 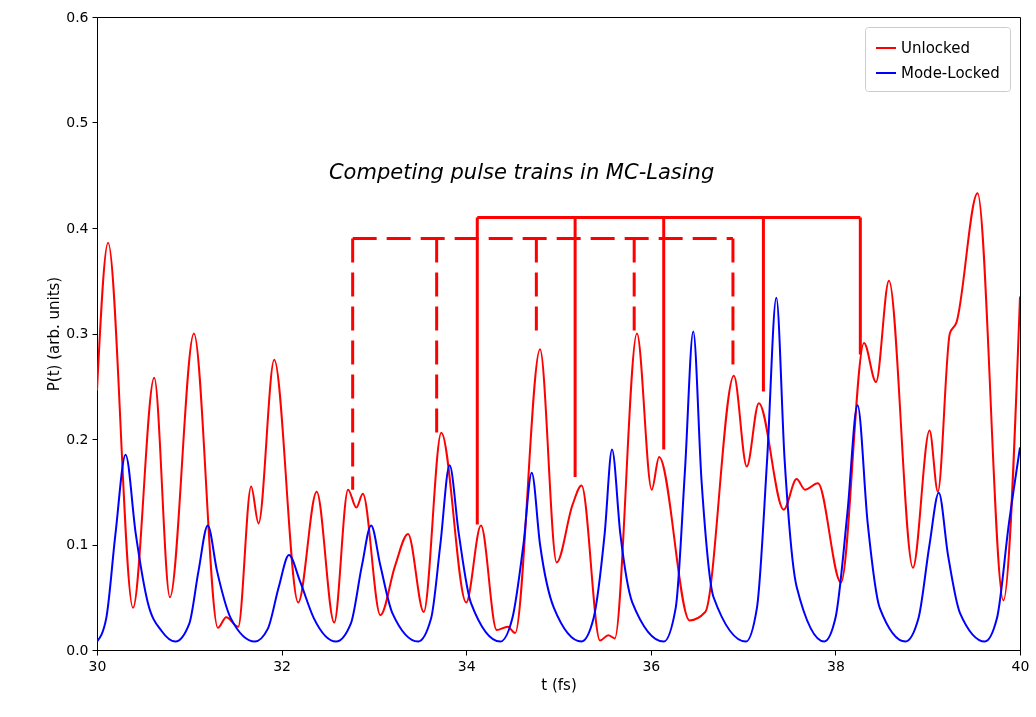 What do you see at coordinates (1020, 665) in the screenshot?
I see `x-tick-label: 40` at bounding box center [1020, 665].